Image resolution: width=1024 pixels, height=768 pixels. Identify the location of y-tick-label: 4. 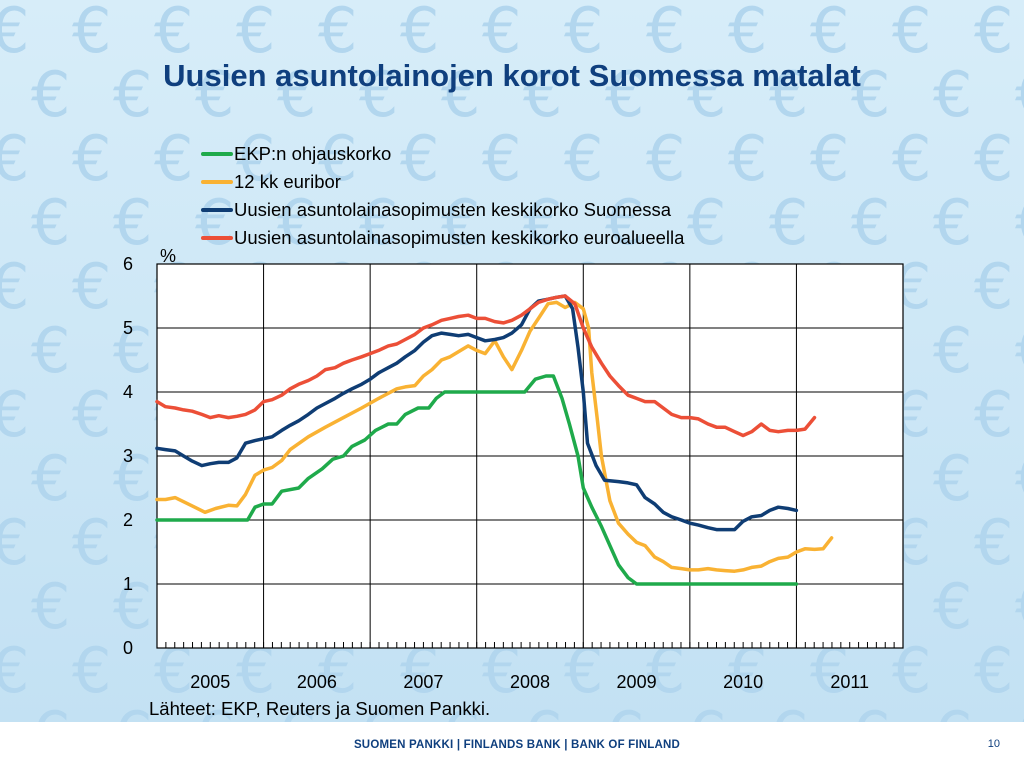
(128, 392).